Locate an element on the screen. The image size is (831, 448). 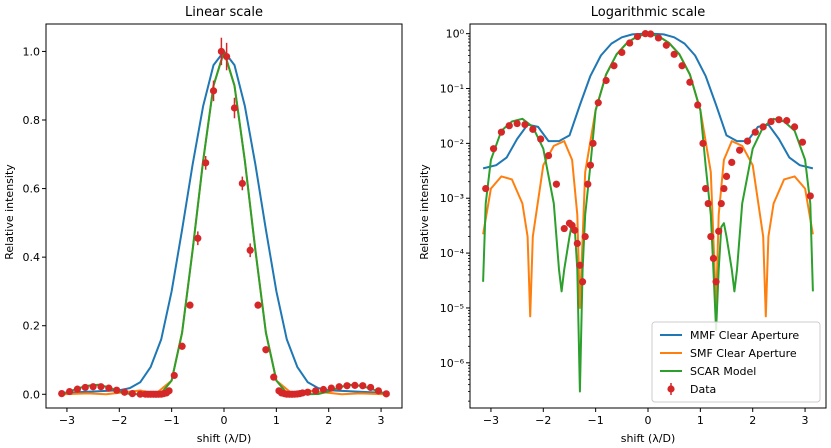
x-tick-label: 1 is located at coordinates (700, 420).